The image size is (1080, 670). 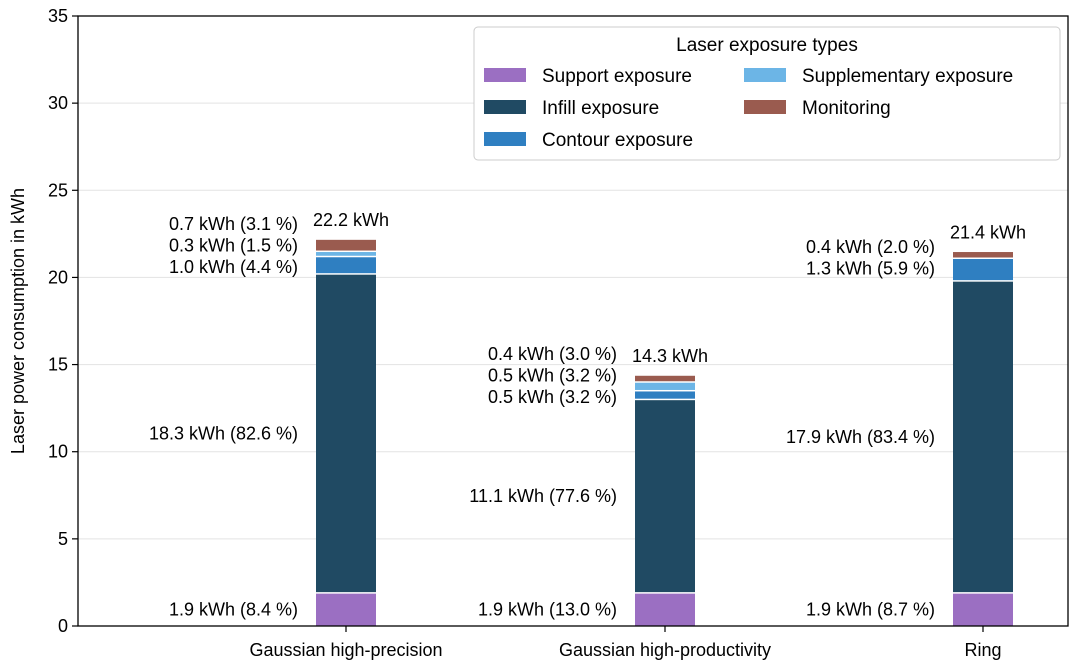 What do you see at coordinates (670, 356) in the screenshot?
I see `bar-total-label: 14.3 kWh` at bounding box center [670, 356].